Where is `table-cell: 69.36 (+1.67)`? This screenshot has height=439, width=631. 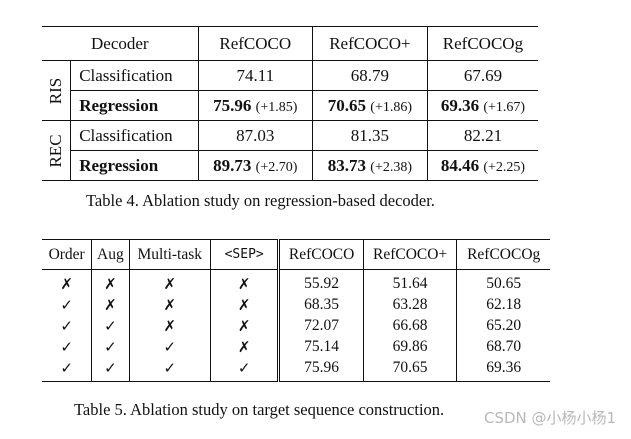 table-cell: 69.36 (+1.67) is located at coordinates (482, 105).